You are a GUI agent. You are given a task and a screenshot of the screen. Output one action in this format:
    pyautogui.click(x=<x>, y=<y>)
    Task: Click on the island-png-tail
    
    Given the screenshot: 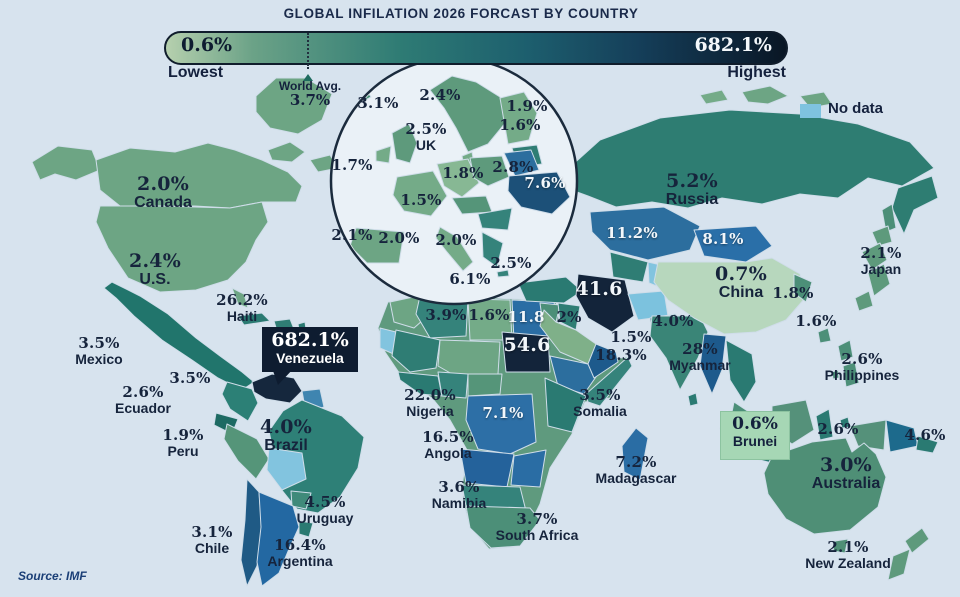 What is the action you would take?
    pyautogui.click(x=927, y=444)
    